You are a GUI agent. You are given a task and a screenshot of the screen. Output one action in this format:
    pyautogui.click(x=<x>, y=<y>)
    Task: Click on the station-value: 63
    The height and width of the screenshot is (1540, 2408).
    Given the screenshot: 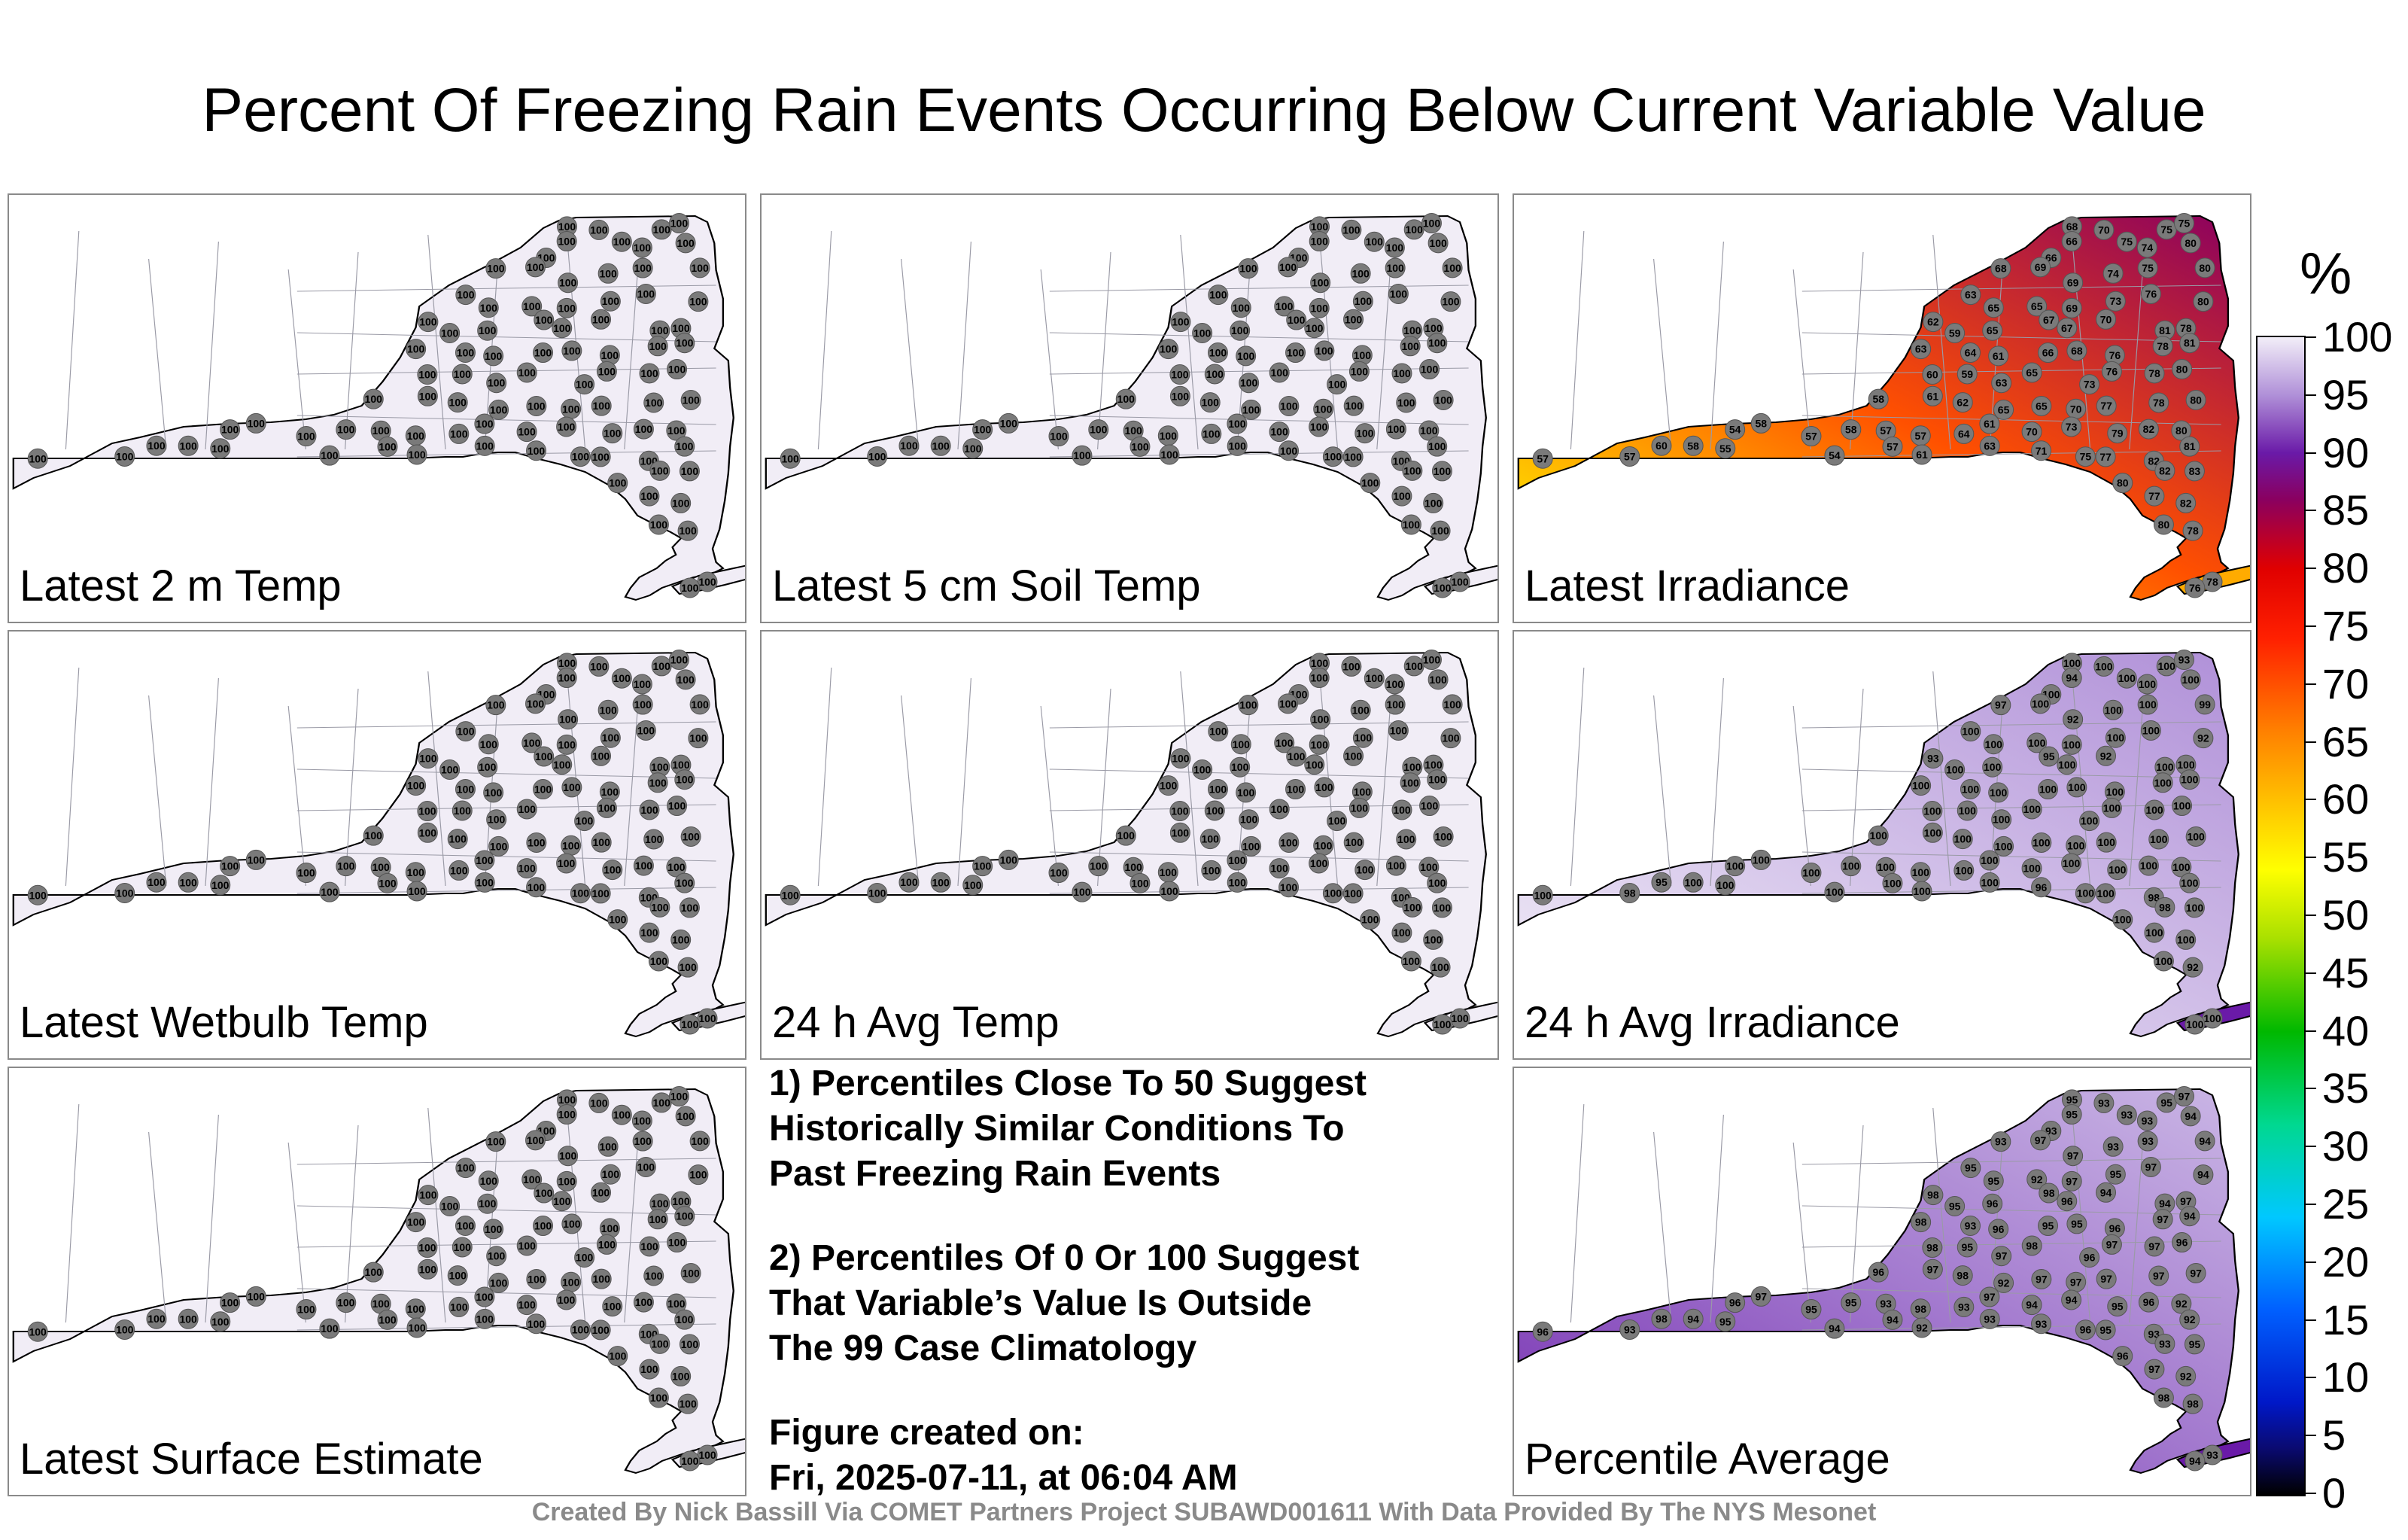 What is the action you would take?
    pyautogui.click(x=1921, y=349)
    